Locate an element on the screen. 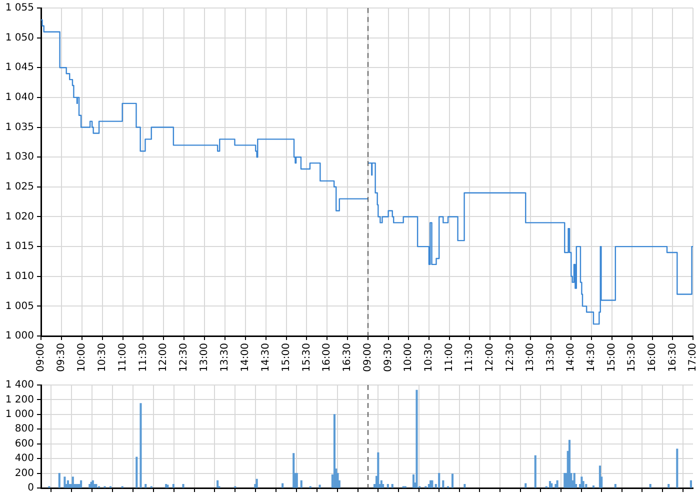  y-tick-label: 0 is located at coordinates (31, 488).